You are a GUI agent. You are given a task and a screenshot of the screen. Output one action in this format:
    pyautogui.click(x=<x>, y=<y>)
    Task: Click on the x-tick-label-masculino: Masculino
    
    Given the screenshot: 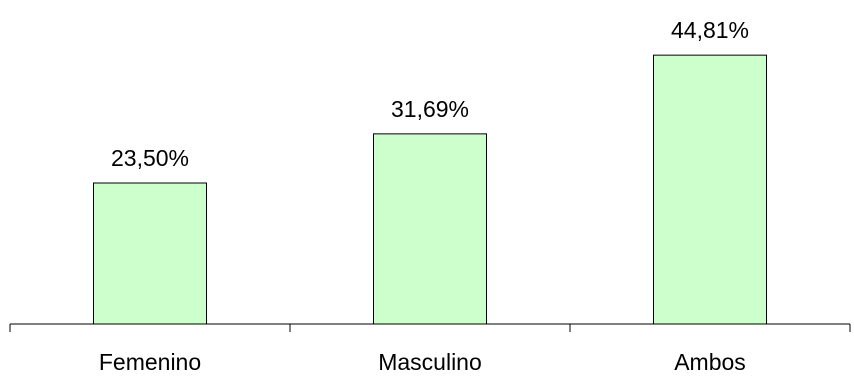 What is the action you would take?
    pyautogui.click(x=430, y=362)
    